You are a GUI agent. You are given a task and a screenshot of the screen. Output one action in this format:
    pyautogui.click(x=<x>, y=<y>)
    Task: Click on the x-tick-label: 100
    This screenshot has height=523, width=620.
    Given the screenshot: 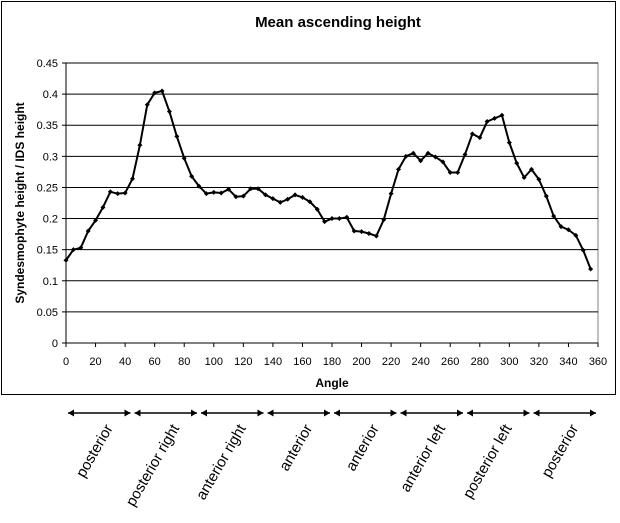 What is the action you would take?
    pyautogui.click(x=214, y=362)
    